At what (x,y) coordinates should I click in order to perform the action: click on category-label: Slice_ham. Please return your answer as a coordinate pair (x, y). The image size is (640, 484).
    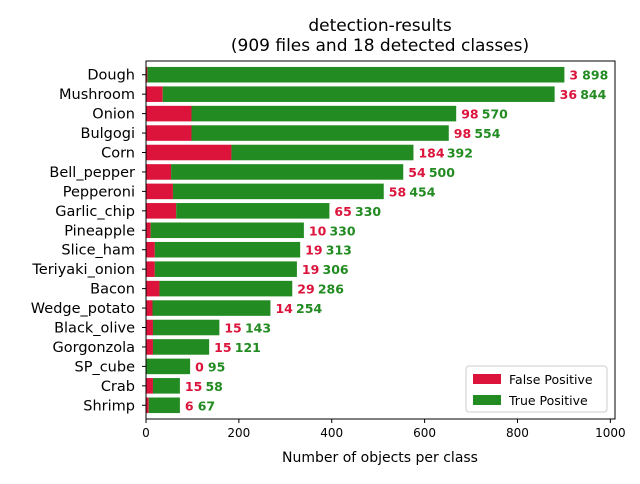
    Looking at the image, I should click on (98, 251).